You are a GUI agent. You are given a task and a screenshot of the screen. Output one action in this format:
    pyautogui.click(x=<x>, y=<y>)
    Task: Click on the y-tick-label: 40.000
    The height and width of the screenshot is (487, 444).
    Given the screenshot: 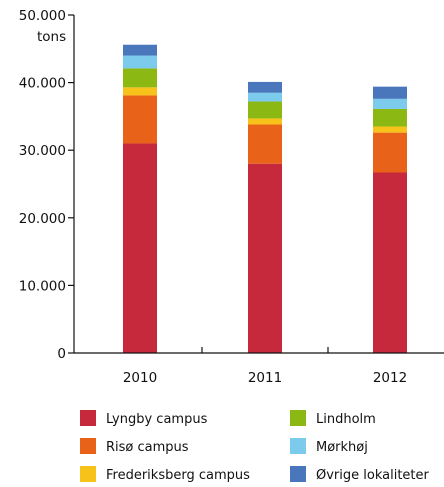 What is the action you would take?
    pyautogui.click(x=42, y=84)
    